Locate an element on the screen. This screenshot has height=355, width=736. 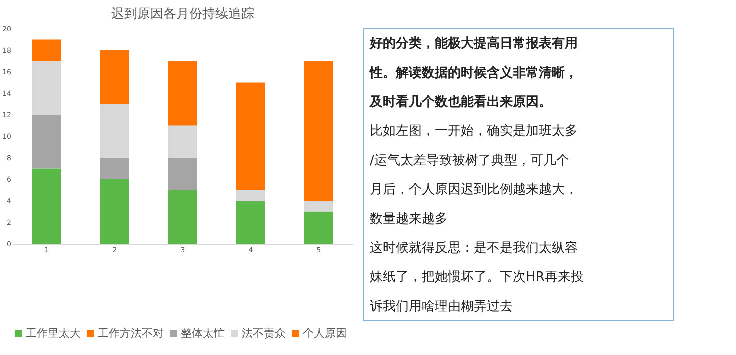
text: 性。解读数据的时候含义非常清晰， is located at coordinates (473, 72).